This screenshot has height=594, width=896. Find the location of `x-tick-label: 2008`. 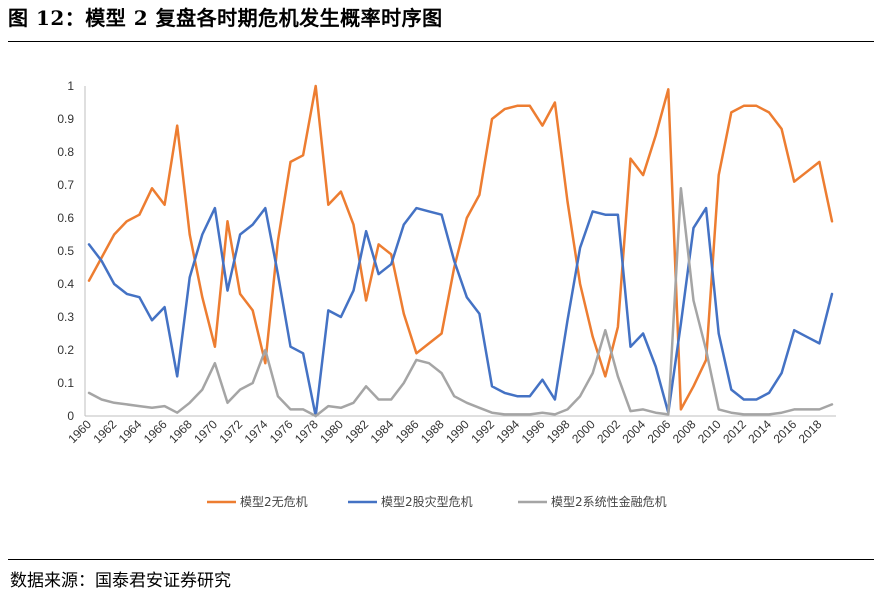

x-tick-label: 2008 is located at coordinates (684, 431).